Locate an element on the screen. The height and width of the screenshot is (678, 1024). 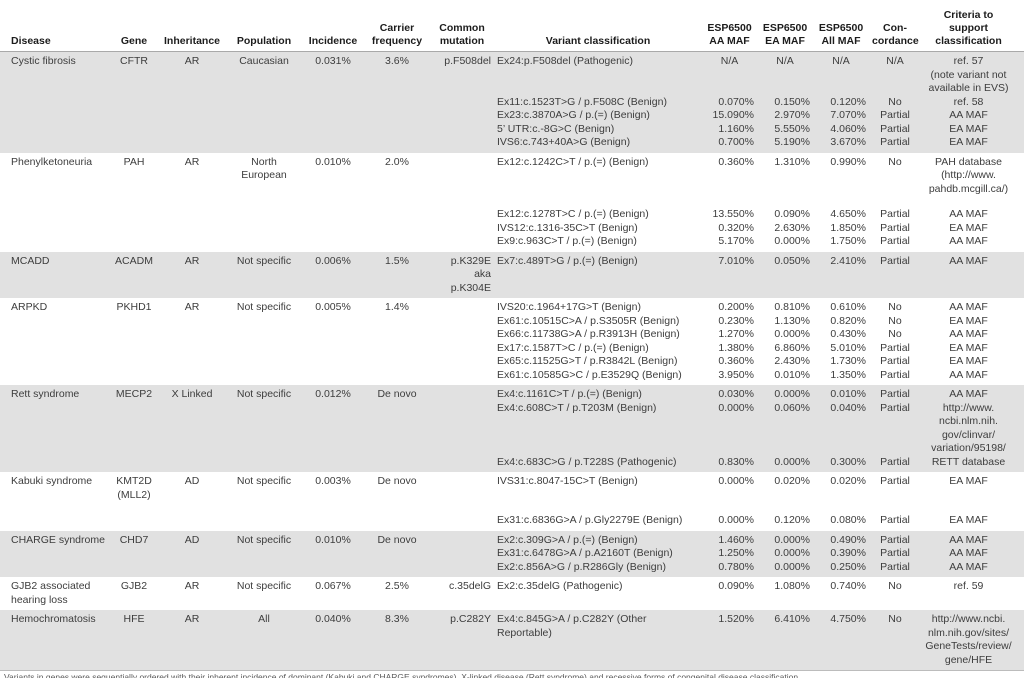
variant-cell: Ex66:c.11738G>A / p.R3913H (Benign) is located at coordinates (588, 334).